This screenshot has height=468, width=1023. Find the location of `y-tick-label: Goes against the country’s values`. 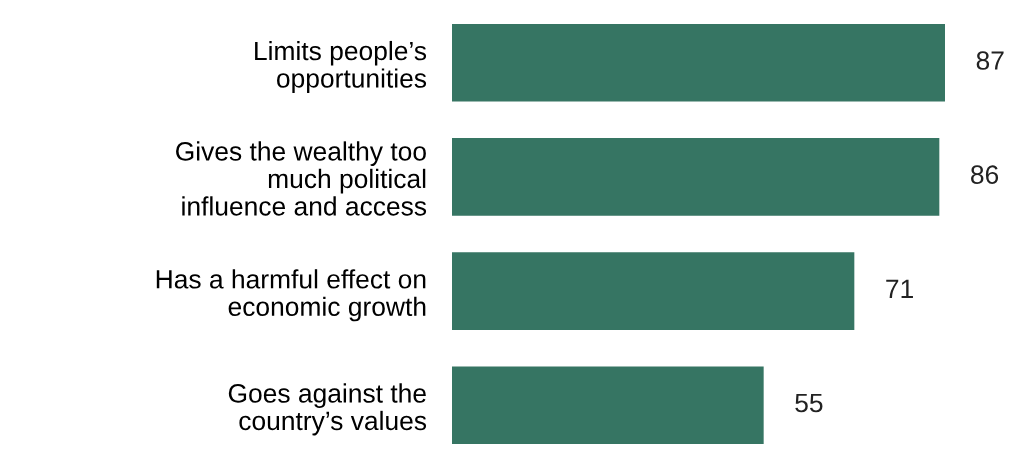

y-tick-label: Goes against the country’s values is located at coordinates (327, 409).